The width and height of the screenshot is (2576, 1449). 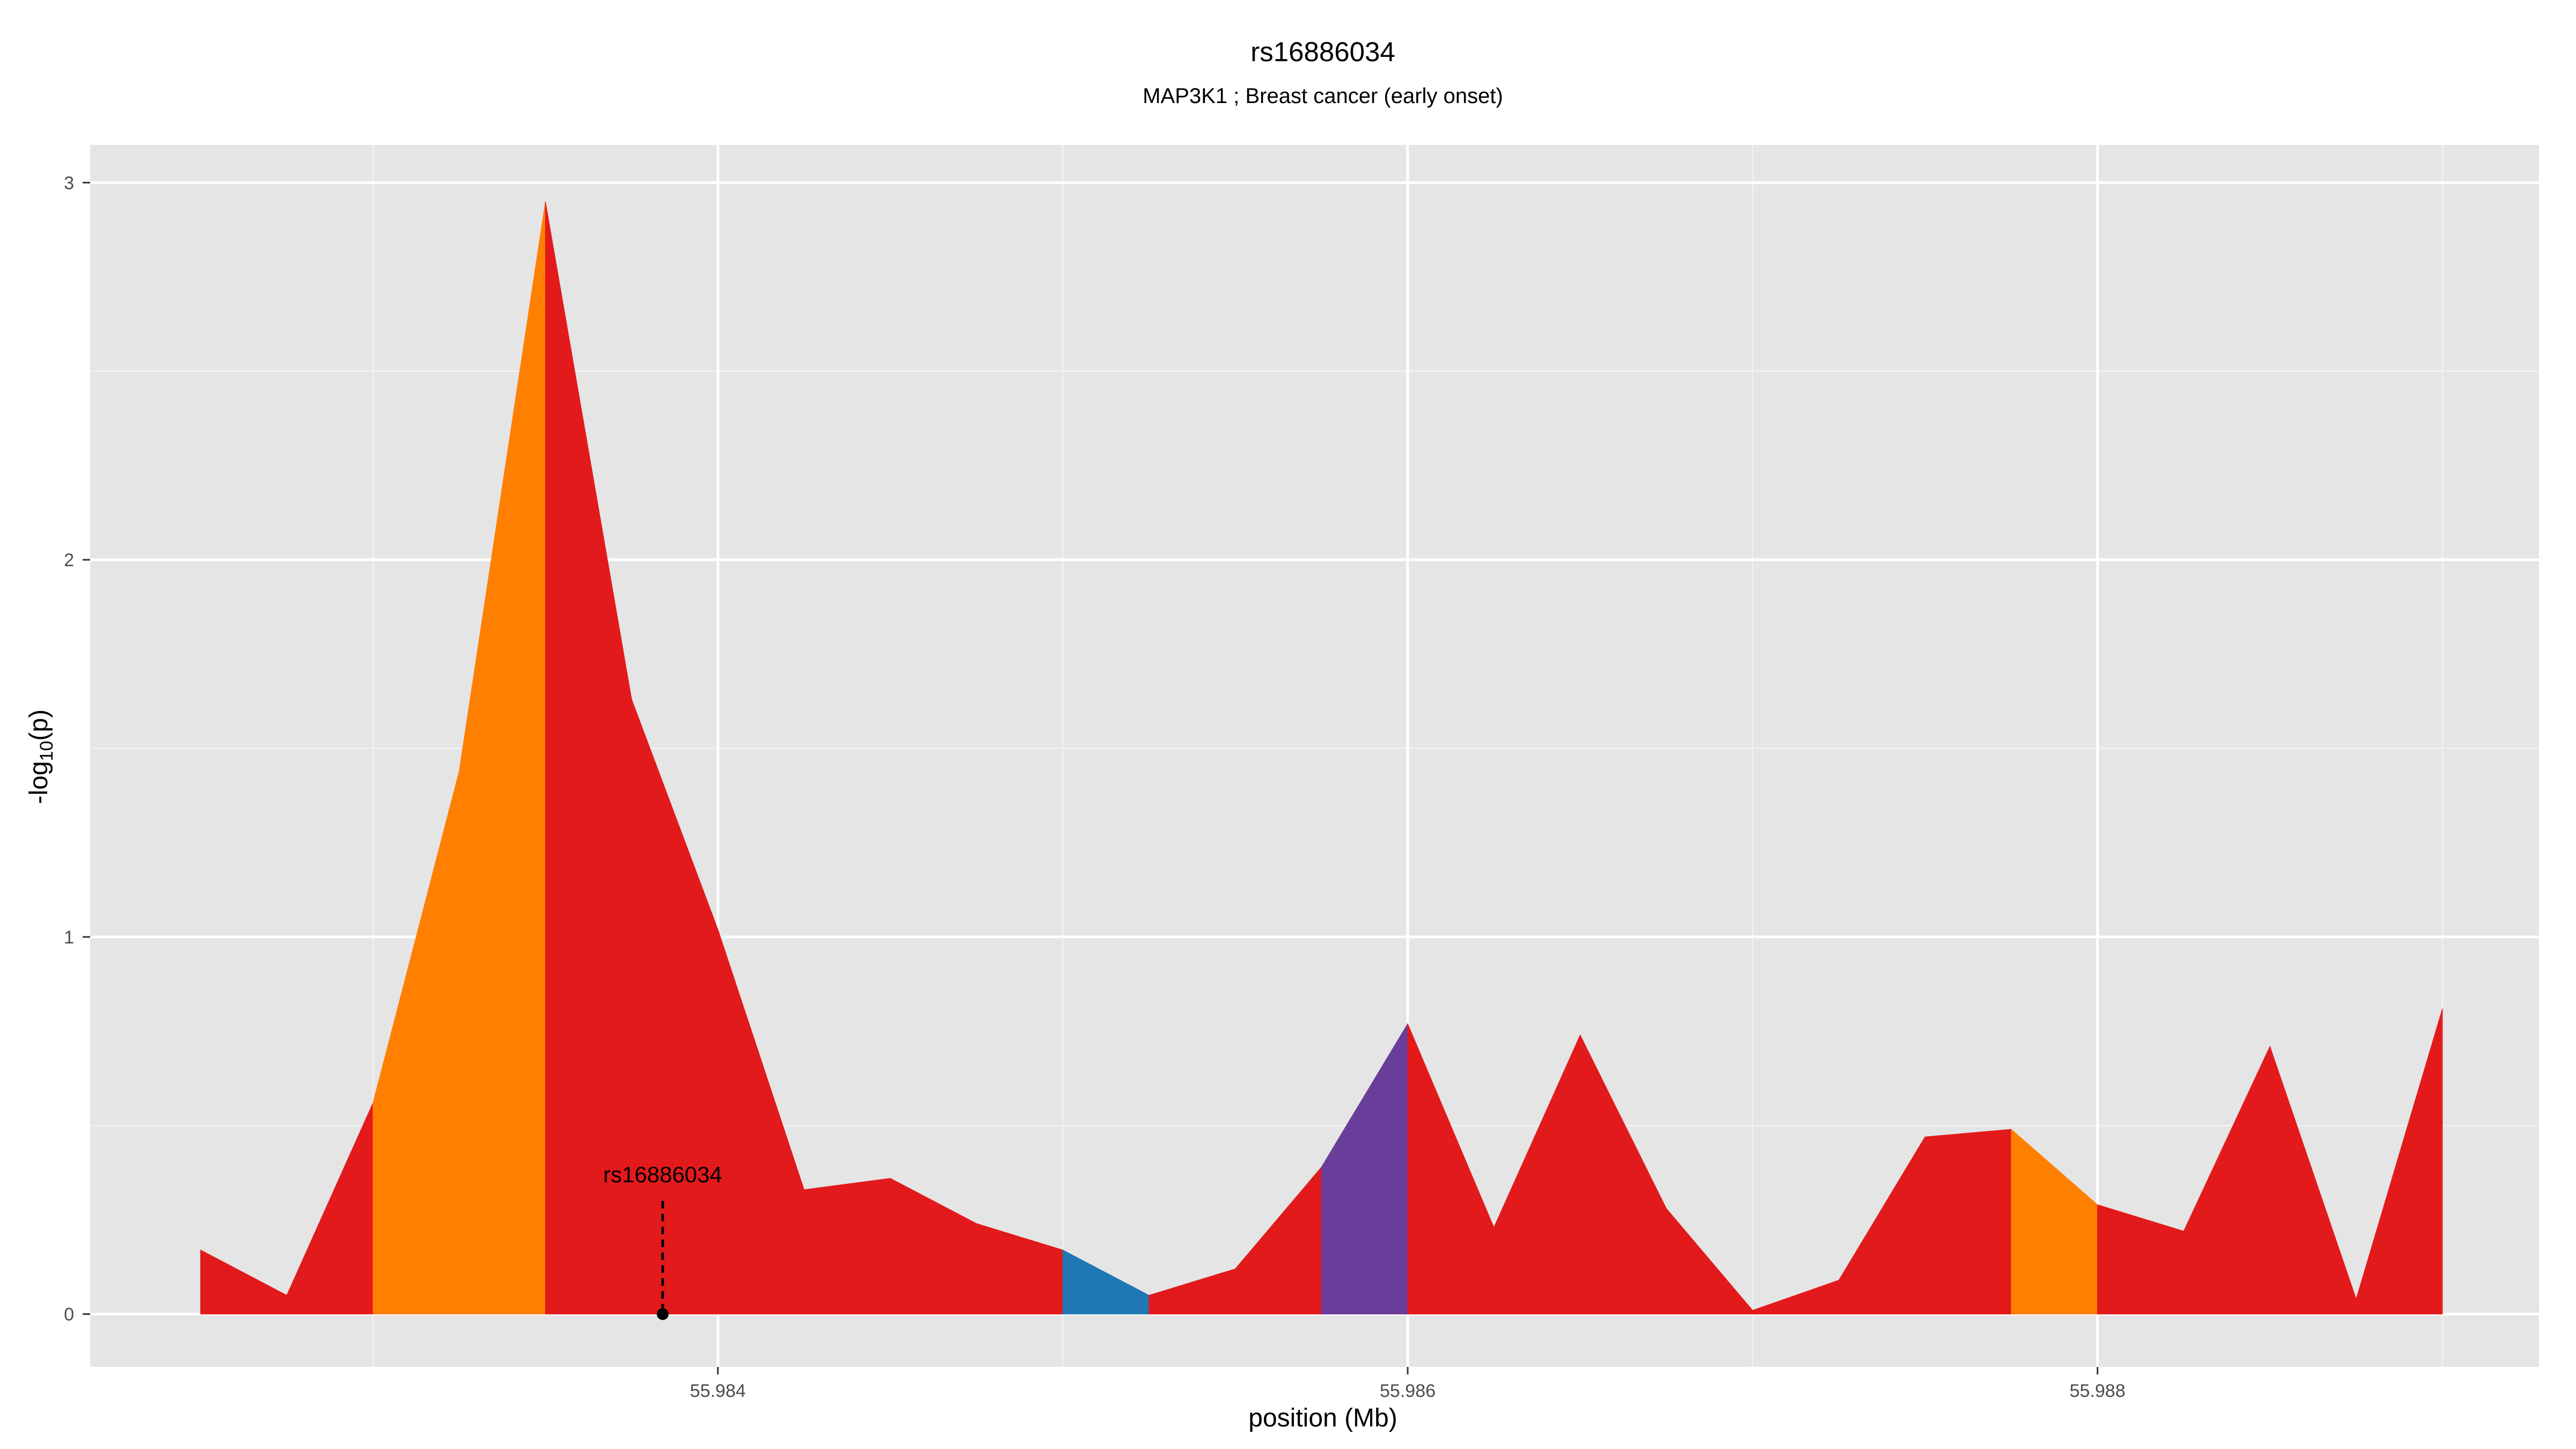 I want to click on annotation-point, so click(x=662, y=1314).